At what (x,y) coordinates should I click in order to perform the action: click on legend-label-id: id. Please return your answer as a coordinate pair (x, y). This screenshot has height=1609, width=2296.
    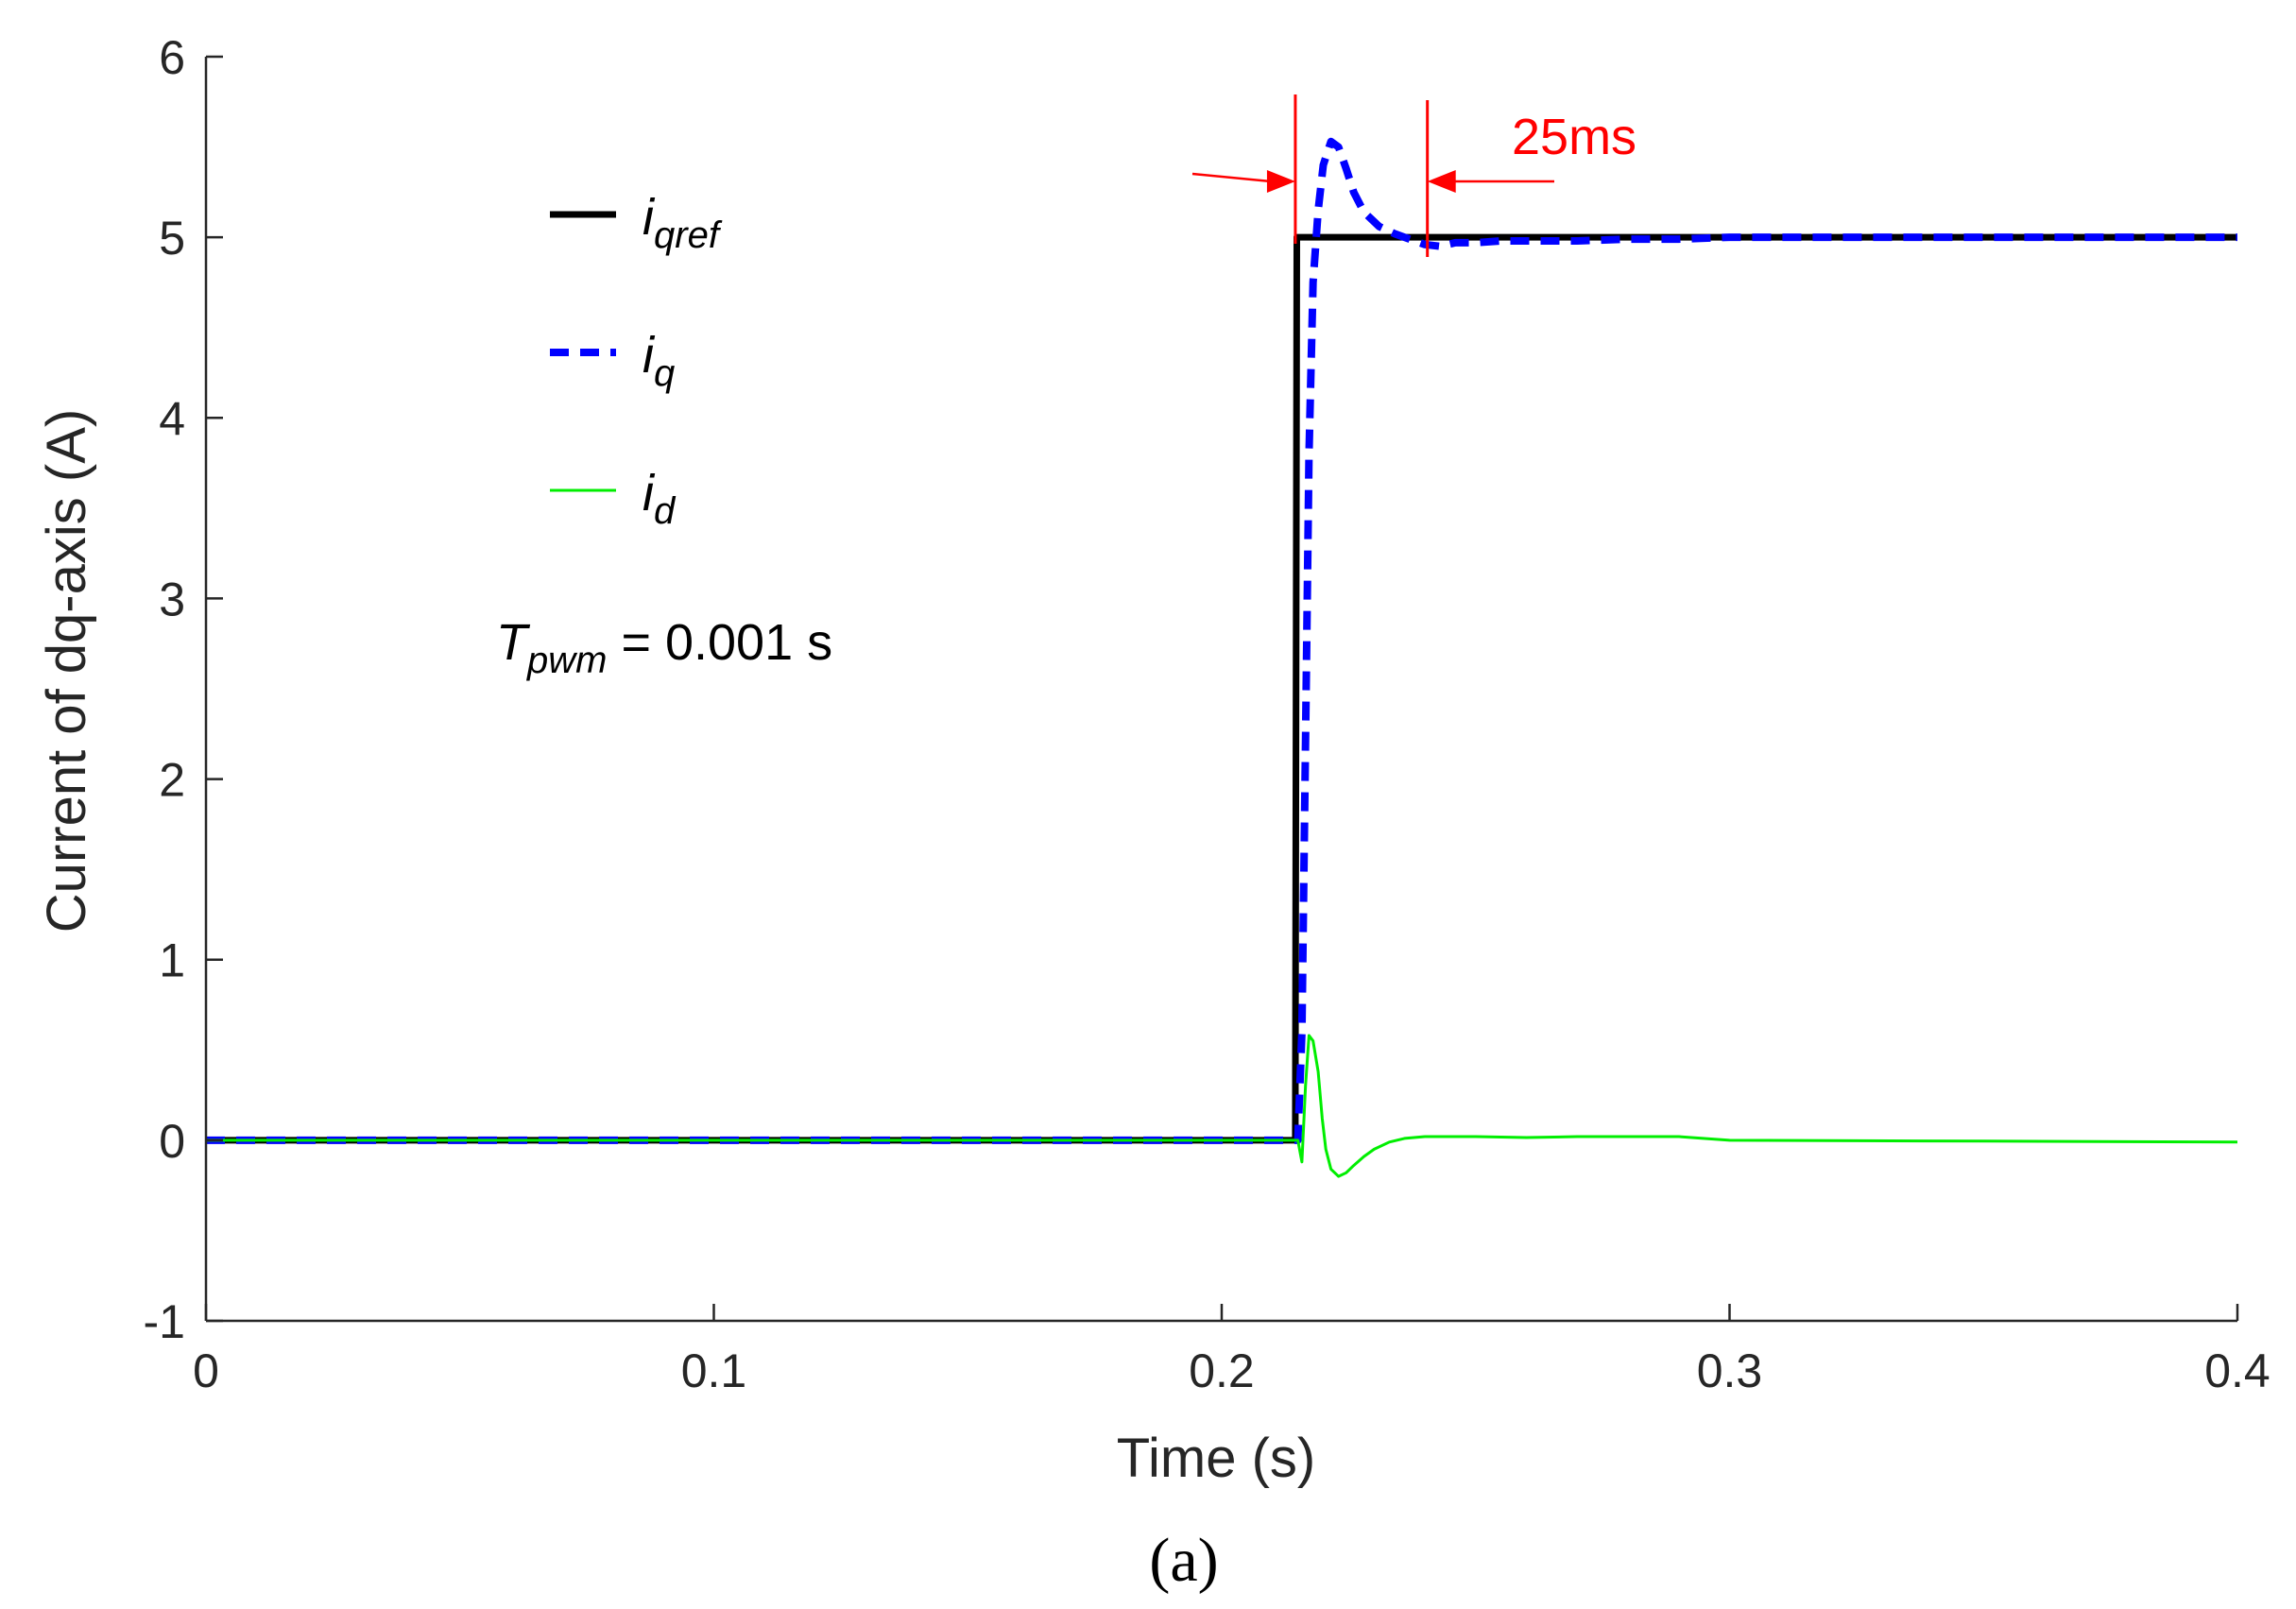
    Looking at the image, I should click on (660, 498).